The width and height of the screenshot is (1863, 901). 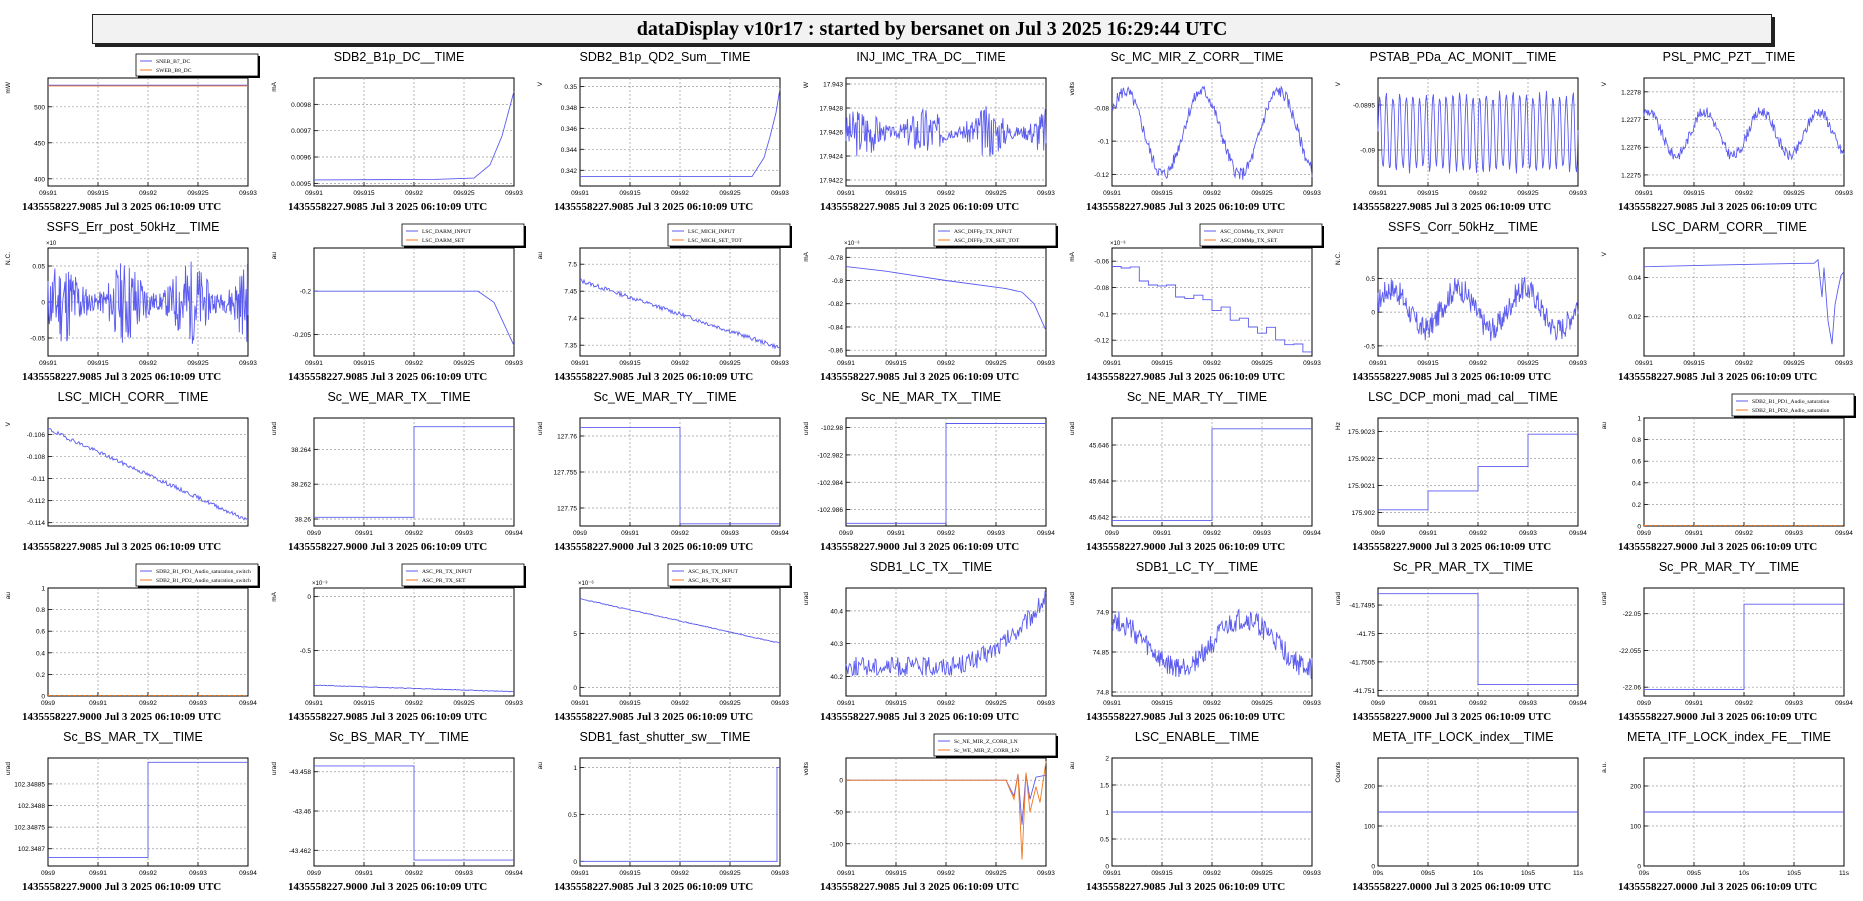 What do you see at coordinates (835, 258) in the screenshot?
I see `y-tick-label: -0.78` at bounding box center [835, 258].